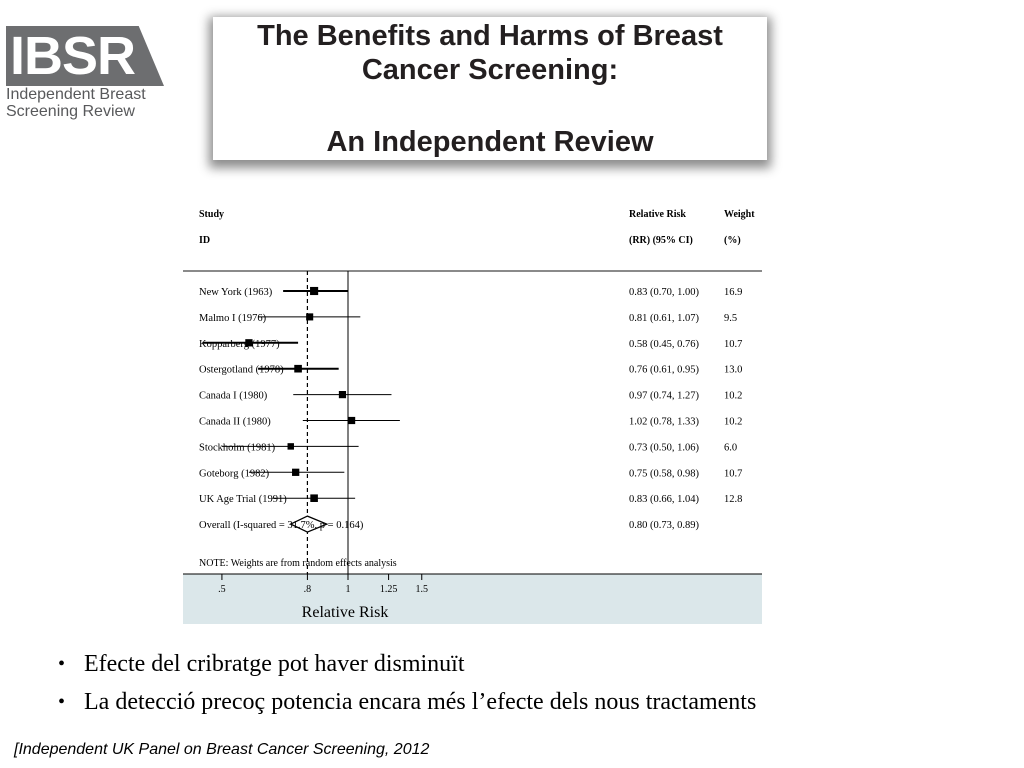 The width and height of the screenshot is (1024, 768). Describe the element at coordinates (472, 599) in the screenshot. I see `axis-band` at that location.